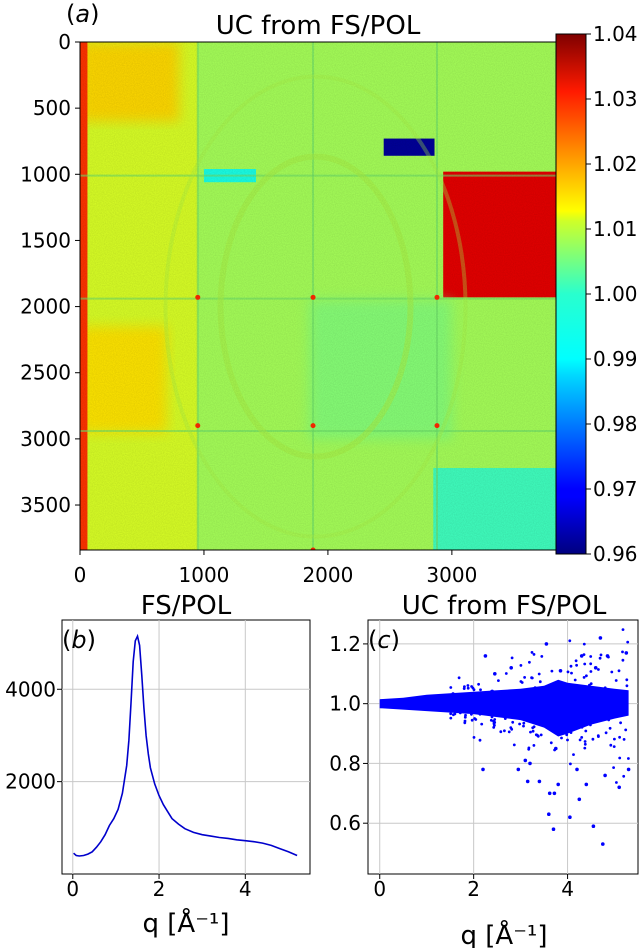 The width and height of the screenshot is (640, 948). Describe the element at coordinates (45, 240) in the screenshot. I see `heatmap-y-tick-label: 1500` at that location.